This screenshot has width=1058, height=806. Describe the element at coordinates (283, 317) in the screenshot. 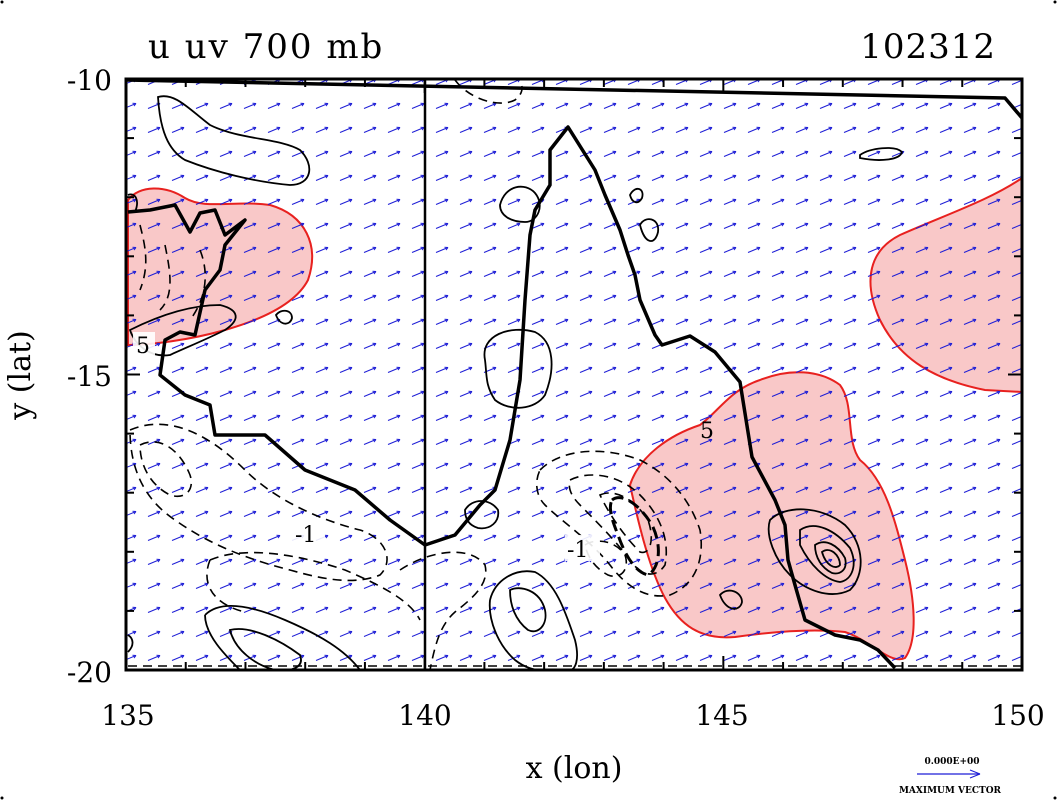

I see `solid-contour` at that location.